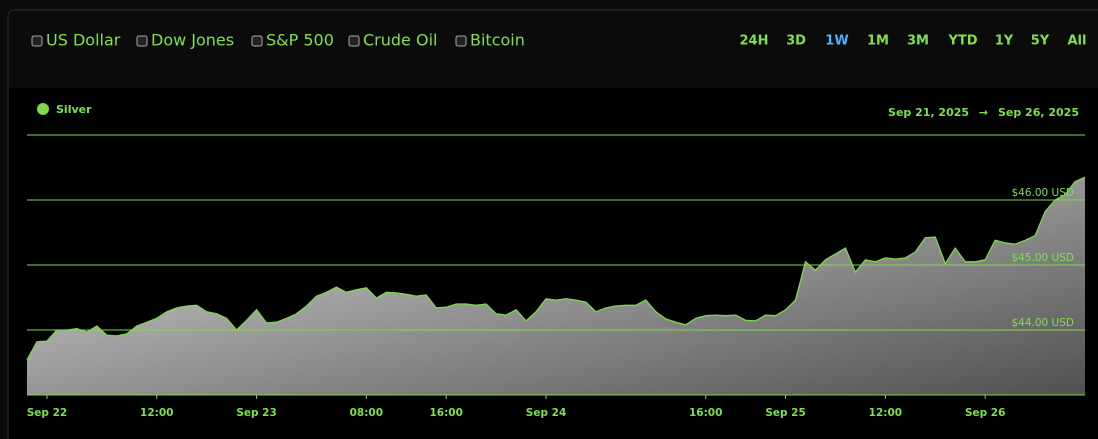  What do you see at coordinates (47, 413) in the screenshot?
I see `x-tick-label: Sep 22` at bounding box center [47, 413].